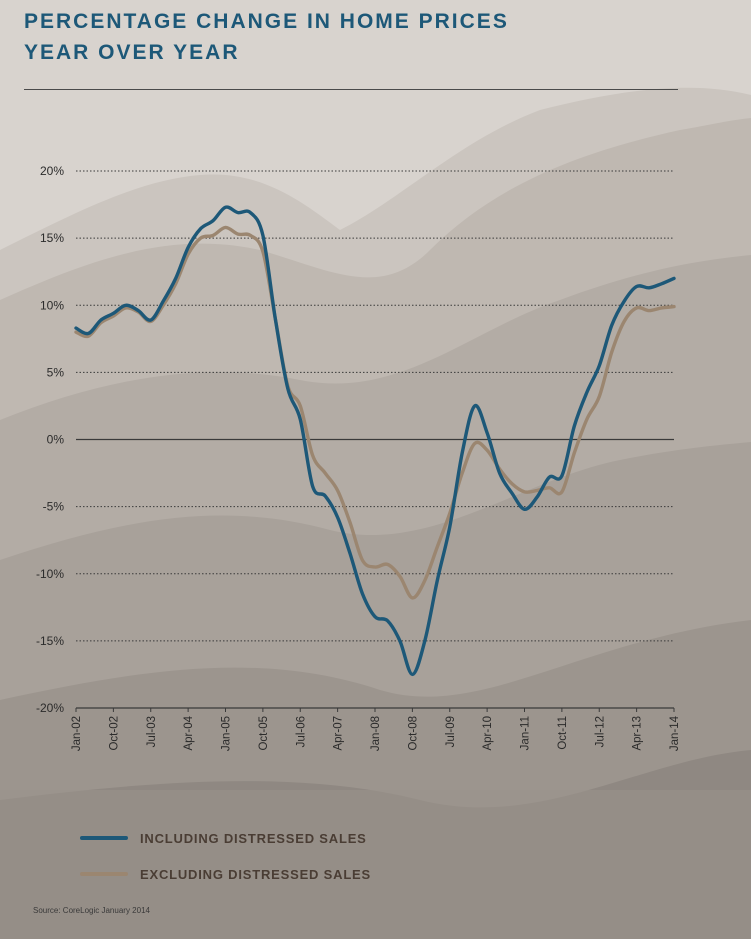 The width and height of the screenshot is (751, 939). What do you see at coordinates (52, 238) in the screenshot?
I see `y-tick-label: 15%` at bounding box center [52, 238].